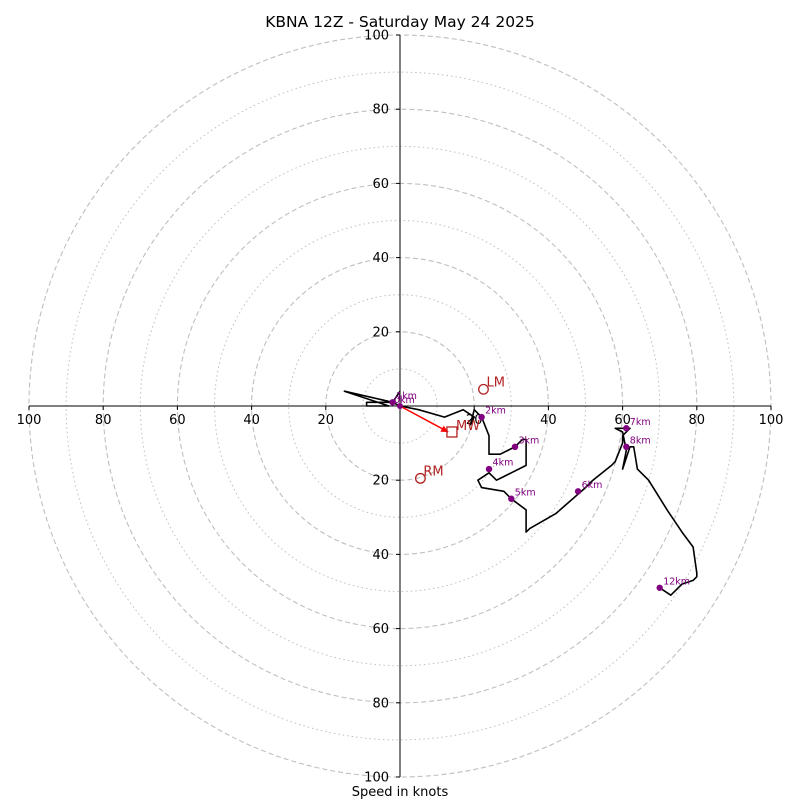  Describe the element at coordinates (433, 471) in the screenshot. I see `storm-motion-label-rm: RM` at that location.